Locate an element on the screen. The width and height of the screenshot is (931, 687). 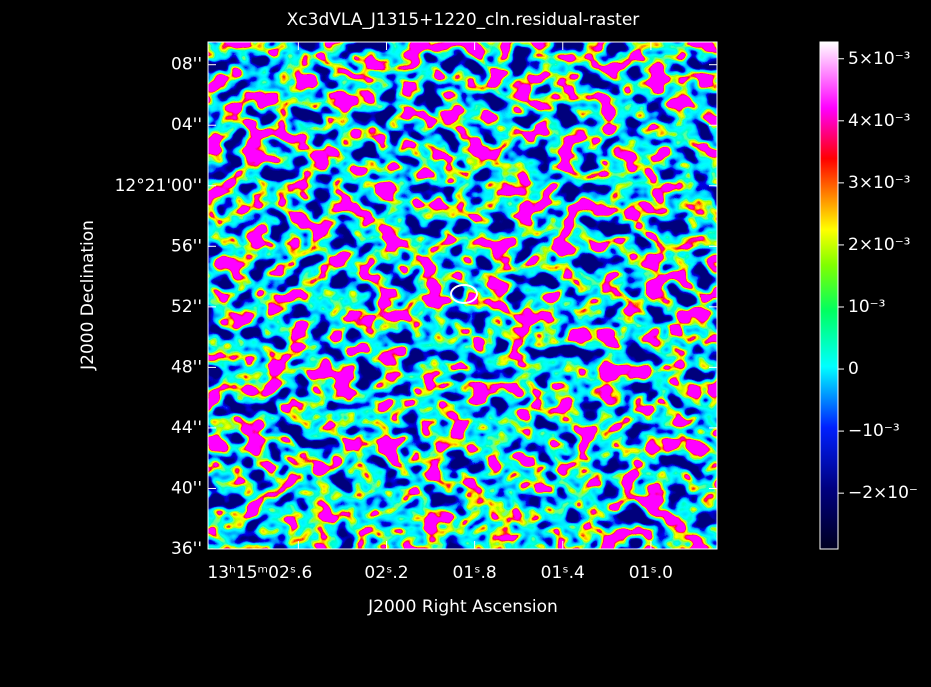
y-tick-label: 40'' is located at coordinates (186, 488).